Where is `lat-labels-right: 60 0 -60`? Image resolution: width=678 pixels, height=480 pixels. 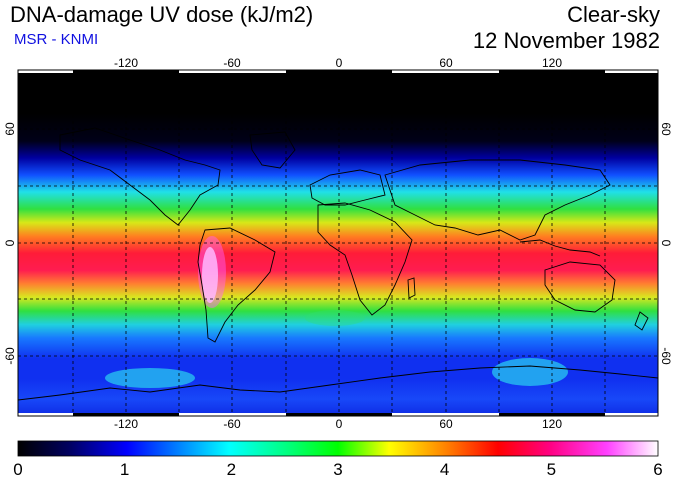
lat-labels-right: 60 0 -60 is located at coordinates (666, 243).